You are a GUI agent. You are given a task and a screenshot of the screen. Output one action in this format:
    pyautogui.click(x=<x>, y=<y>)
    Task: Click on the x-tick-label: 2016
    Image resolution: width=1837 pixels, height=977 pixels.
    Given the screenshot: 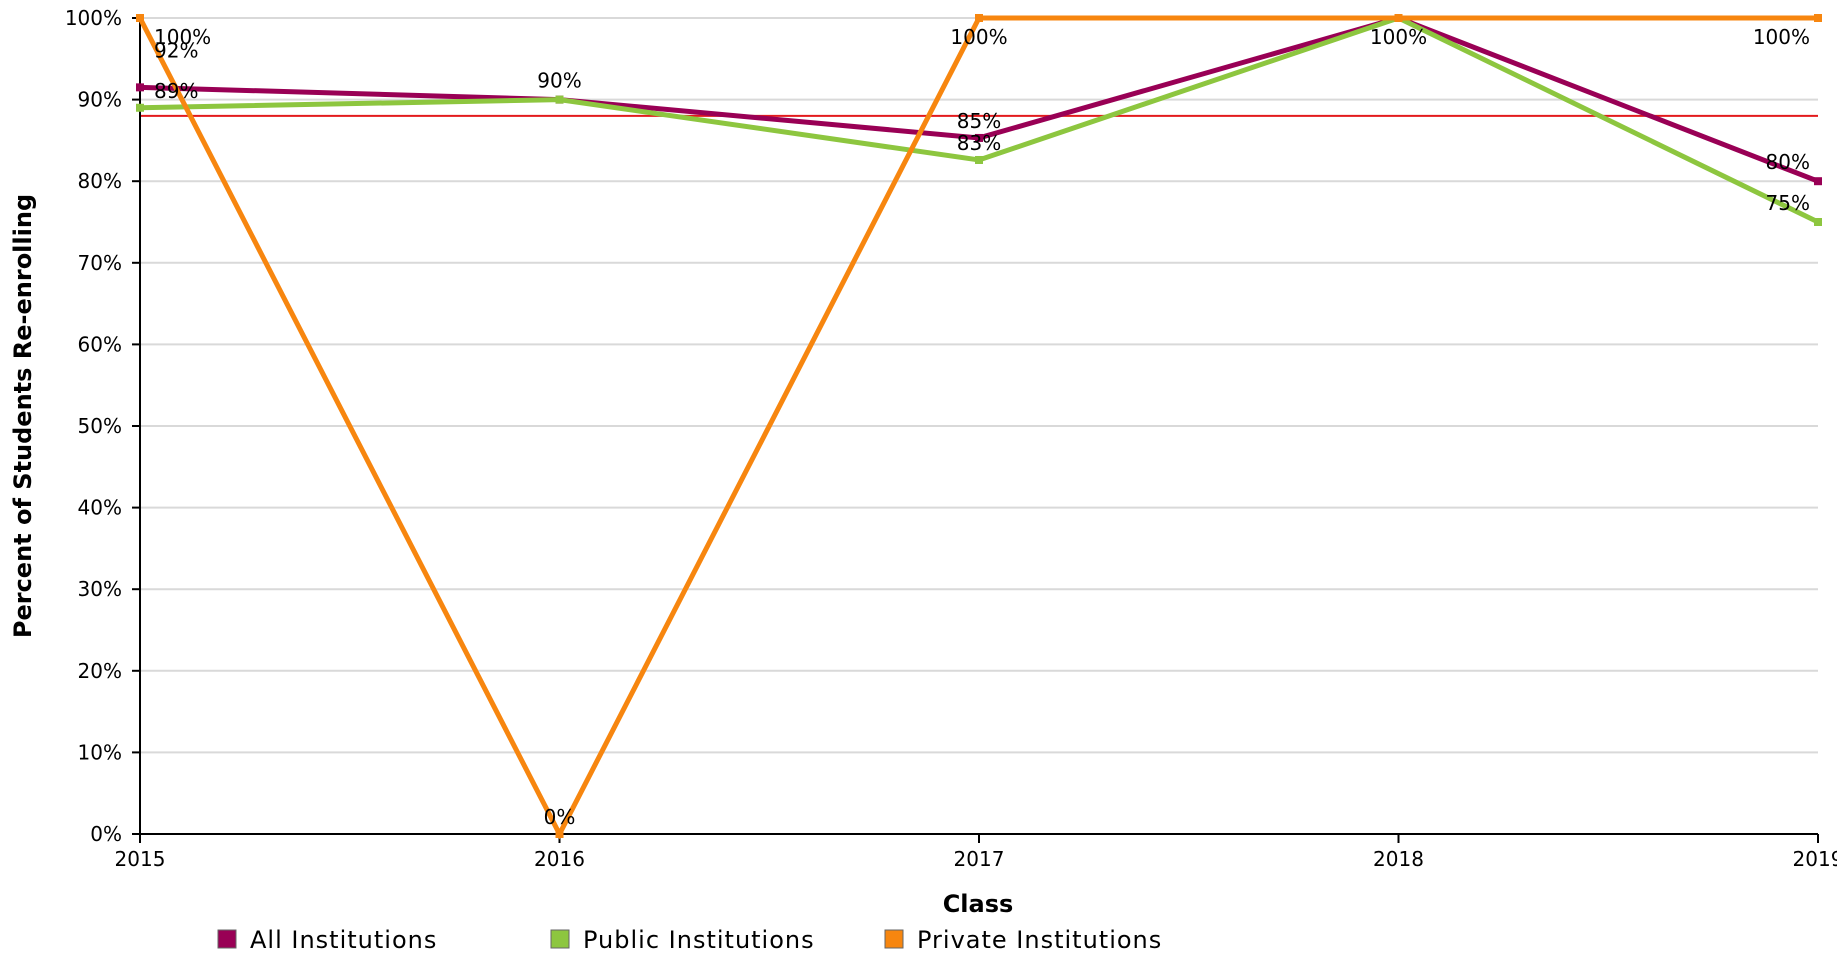 What is the action you would take?
    pyautogui.click(x=559, y=859)
    